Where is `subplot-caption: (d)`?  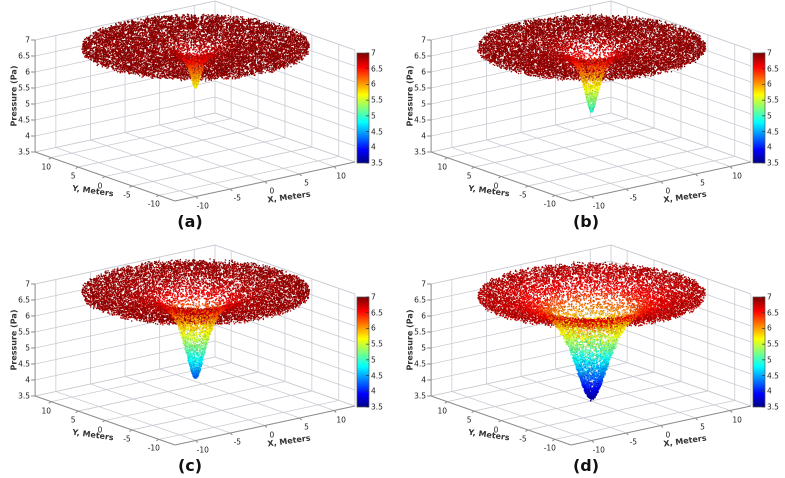 subplot-caption: (d) is located at coordinates (586, 465).